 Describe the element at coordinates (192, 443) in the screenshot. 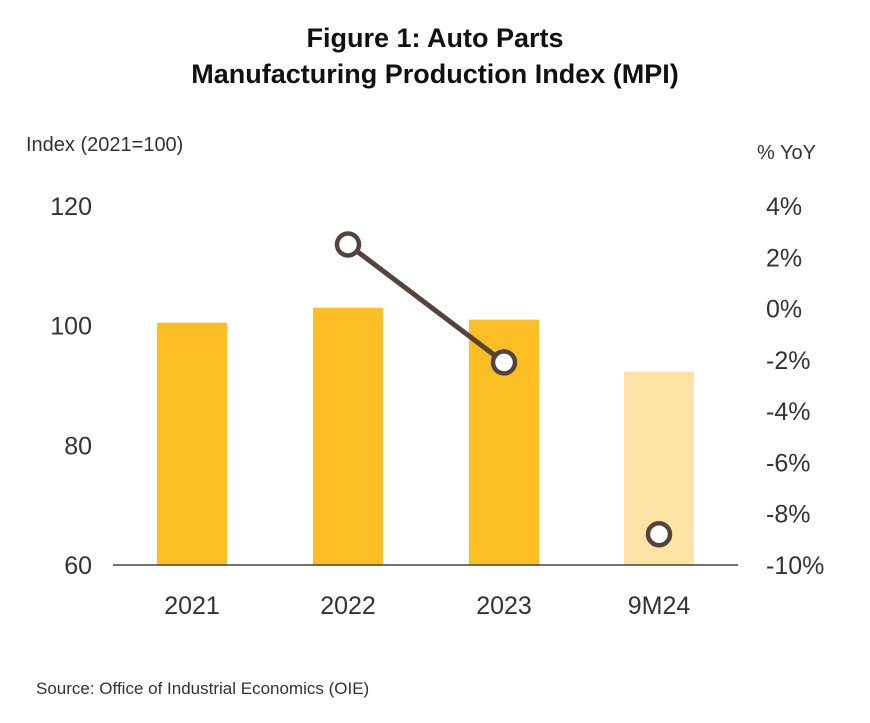

I see `bar-2021` at that location.